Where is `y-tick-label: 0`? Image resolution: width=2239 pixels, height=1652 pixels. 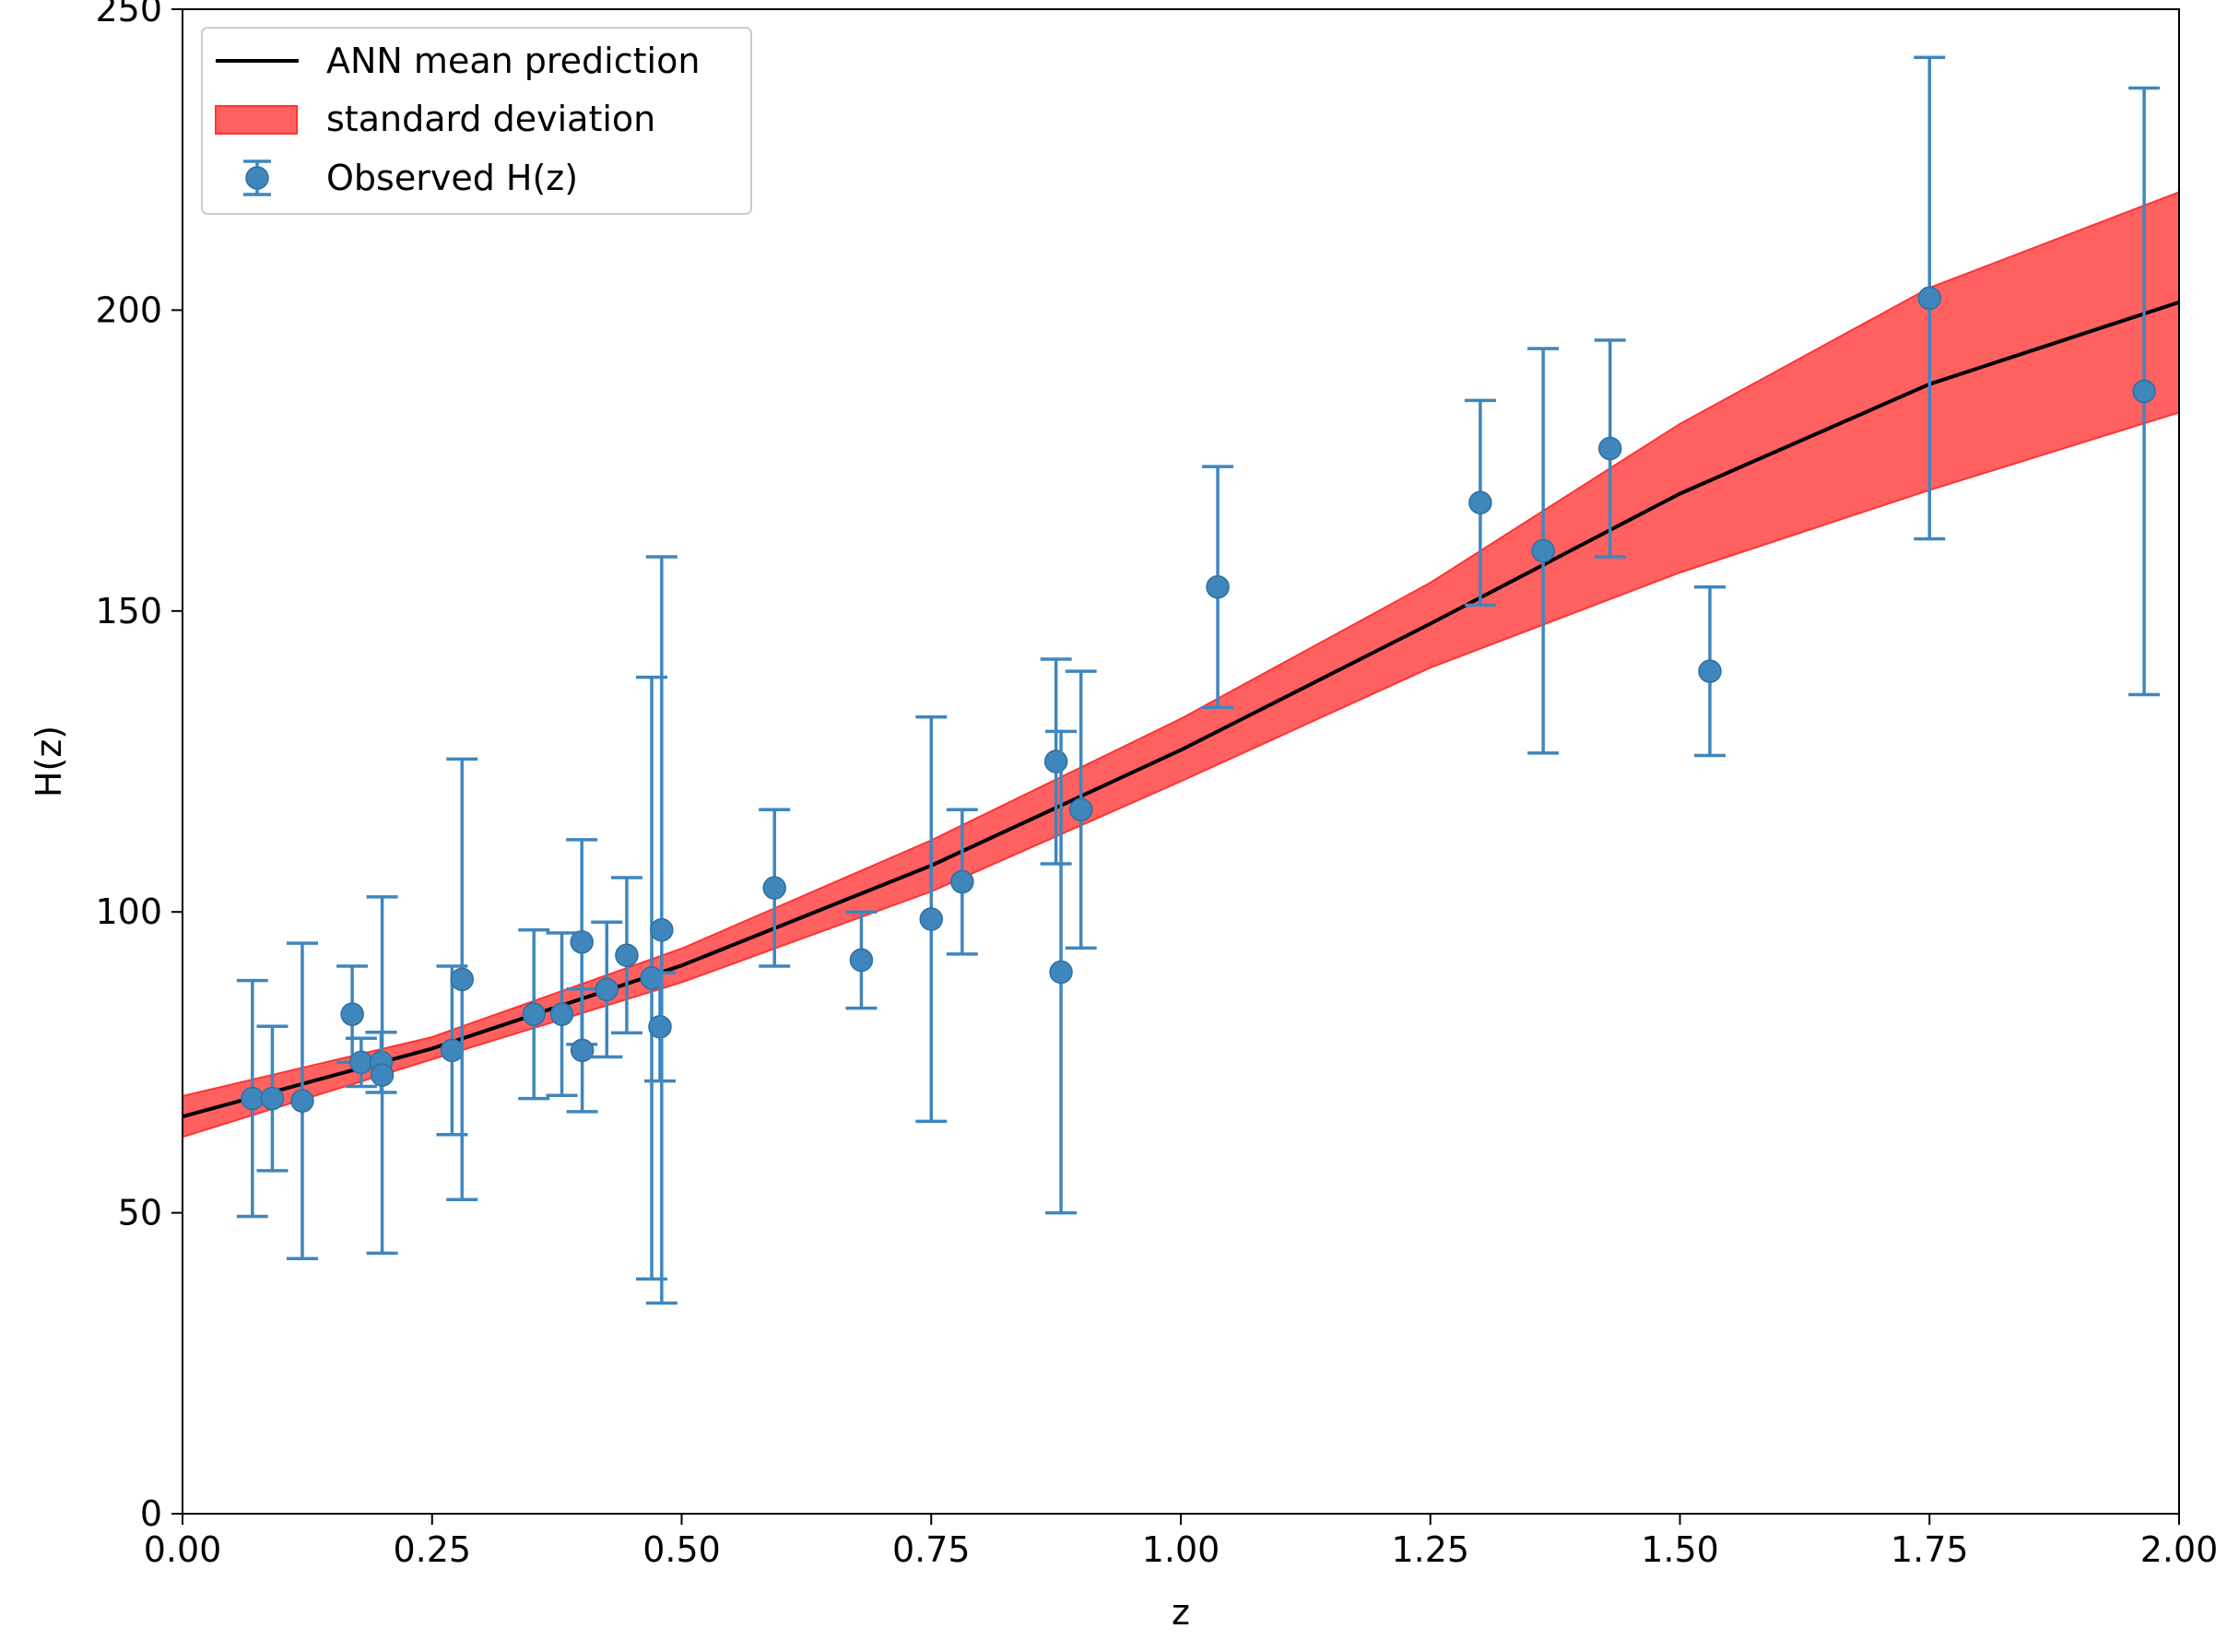 y-tick-label: 0 is located at coordinates (151, 1513).